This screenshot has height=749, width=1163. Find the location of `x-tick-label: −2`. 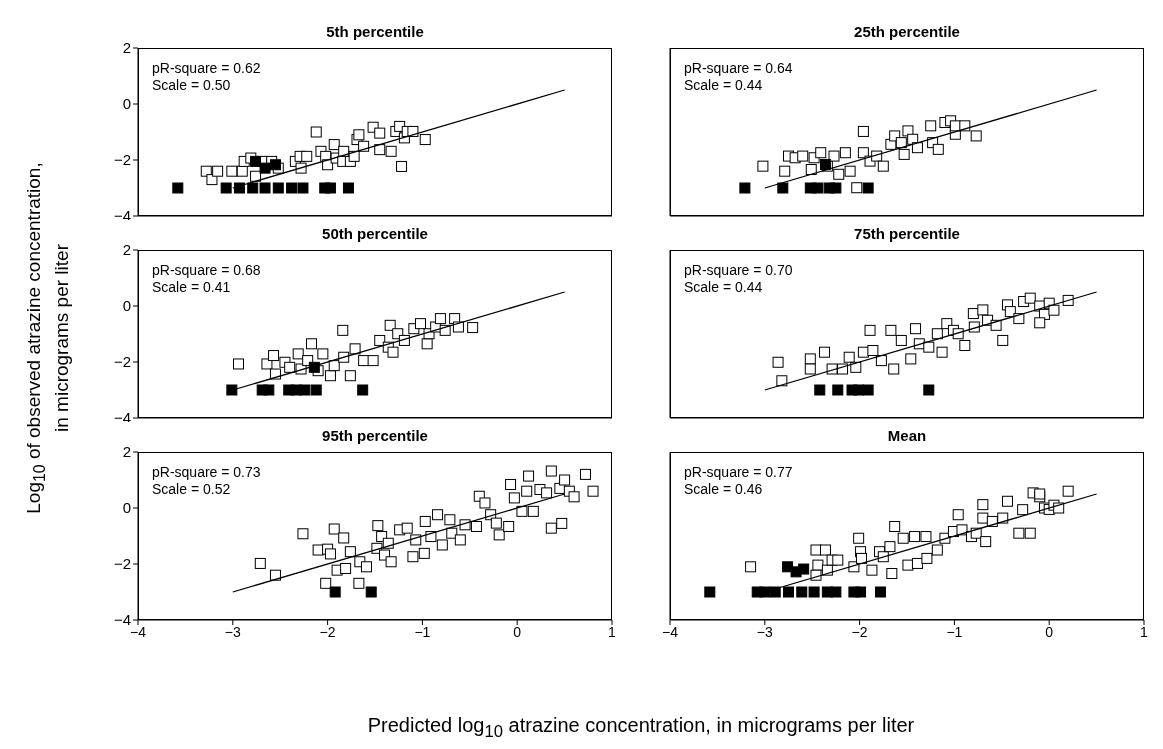

x-tick-label: −2 is located at coordinates (327, 631).